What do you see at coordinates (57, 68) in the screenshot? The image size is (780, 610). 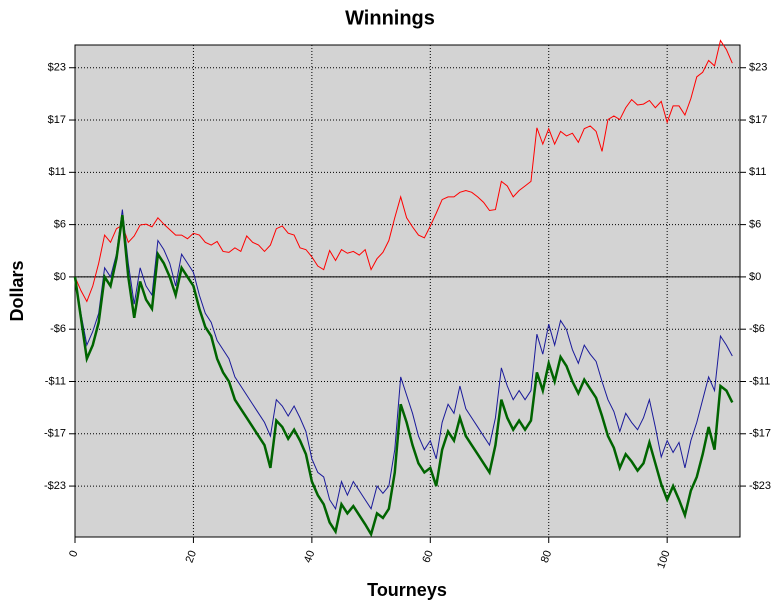 I see `y-tick-label: $23` at bounding box center [57, 68].